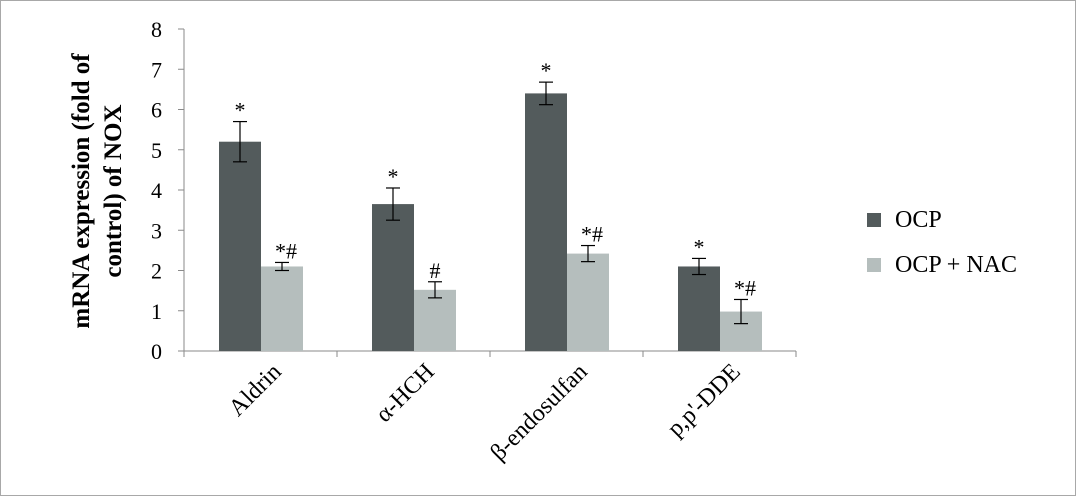 This screenshot has width=1076, height=500. Describe the element at coordinates (156, 69) in the screenshot. I see `y-tick-label: 7` at that location.